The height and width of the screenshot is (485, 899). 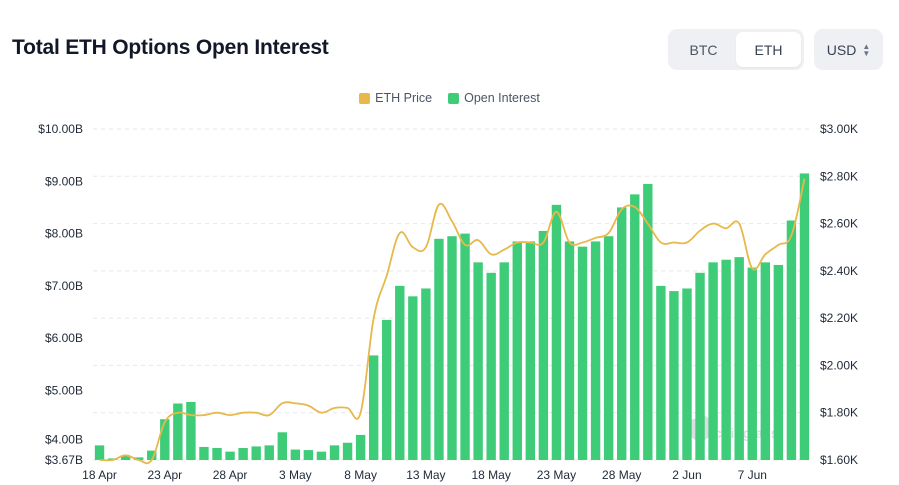 I want to click on right-tick-label-0: $1.60K, so click(x=839, y=460).